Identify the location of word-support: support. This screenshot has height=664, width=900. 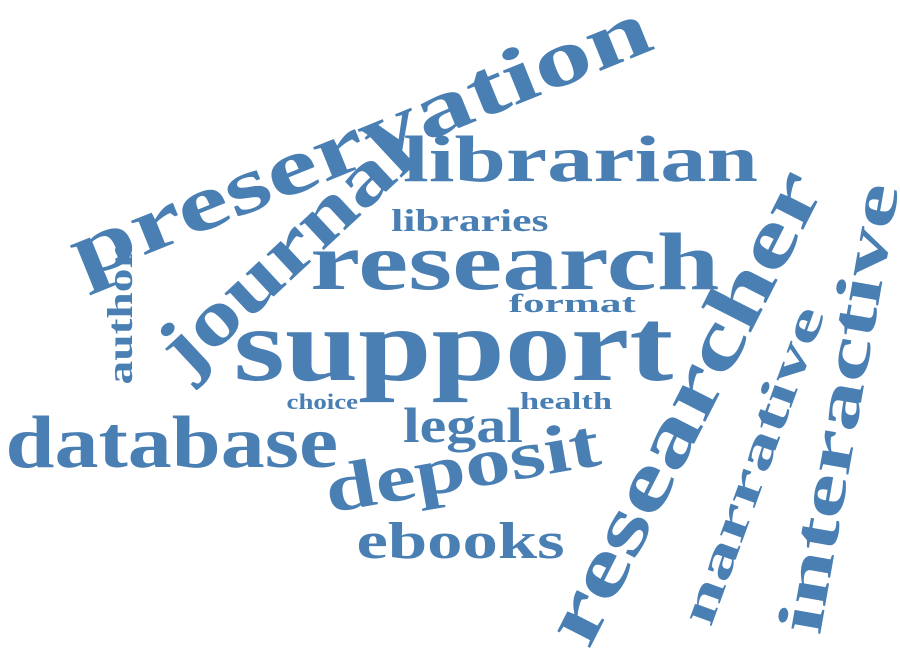
(453, 345).